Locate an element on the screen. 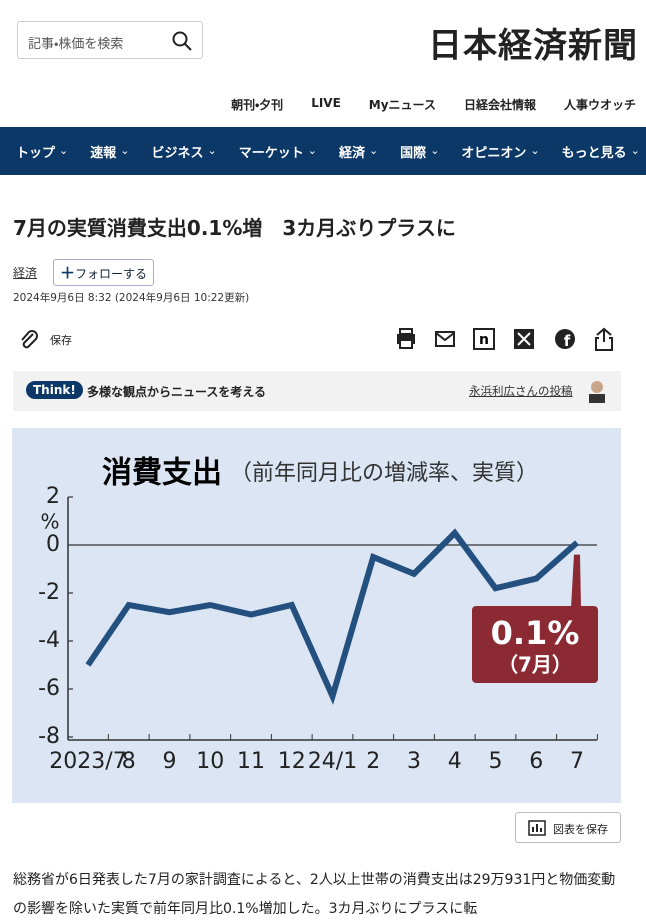  think-text: 多様な観点からニュースを考える is located at coordinates (177, 392).